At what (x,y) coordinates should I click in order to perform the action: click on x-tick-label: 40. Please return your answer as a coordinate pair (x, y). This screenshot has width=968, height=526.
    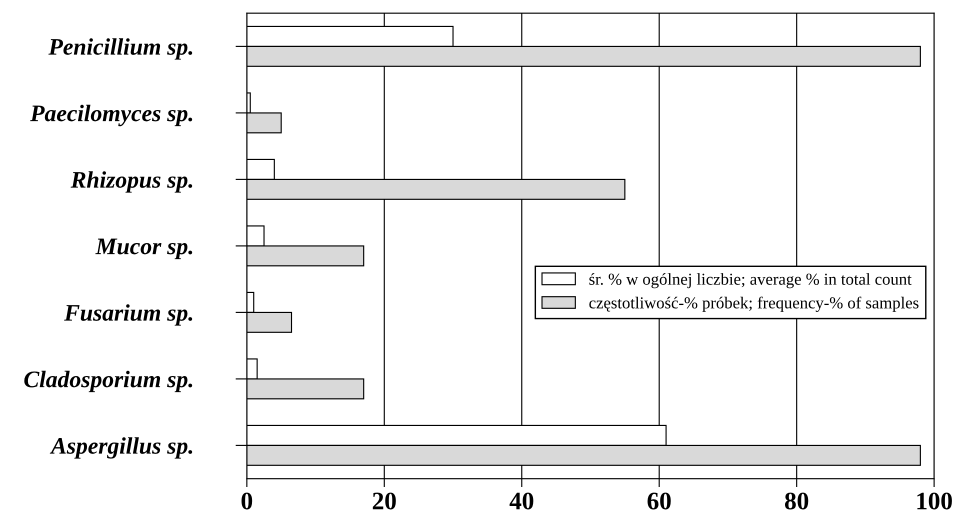
    Looking at the image, I should click on (522, 501).